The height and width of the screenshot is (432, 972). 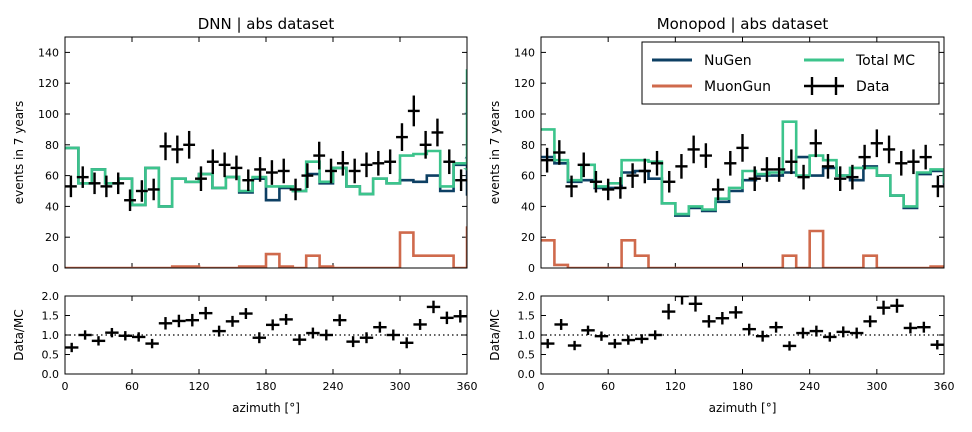 What do you see at coordinates (728, 61) in the screenshot?
I see `legend-label-nugen: NuGen` at bounding box center [728, 61].